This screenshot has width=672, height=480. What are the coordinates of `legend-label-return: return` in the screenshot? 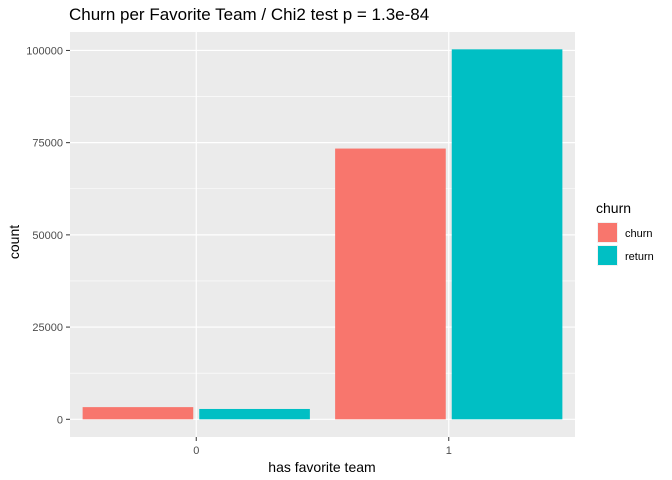 It's located at (639, 257).